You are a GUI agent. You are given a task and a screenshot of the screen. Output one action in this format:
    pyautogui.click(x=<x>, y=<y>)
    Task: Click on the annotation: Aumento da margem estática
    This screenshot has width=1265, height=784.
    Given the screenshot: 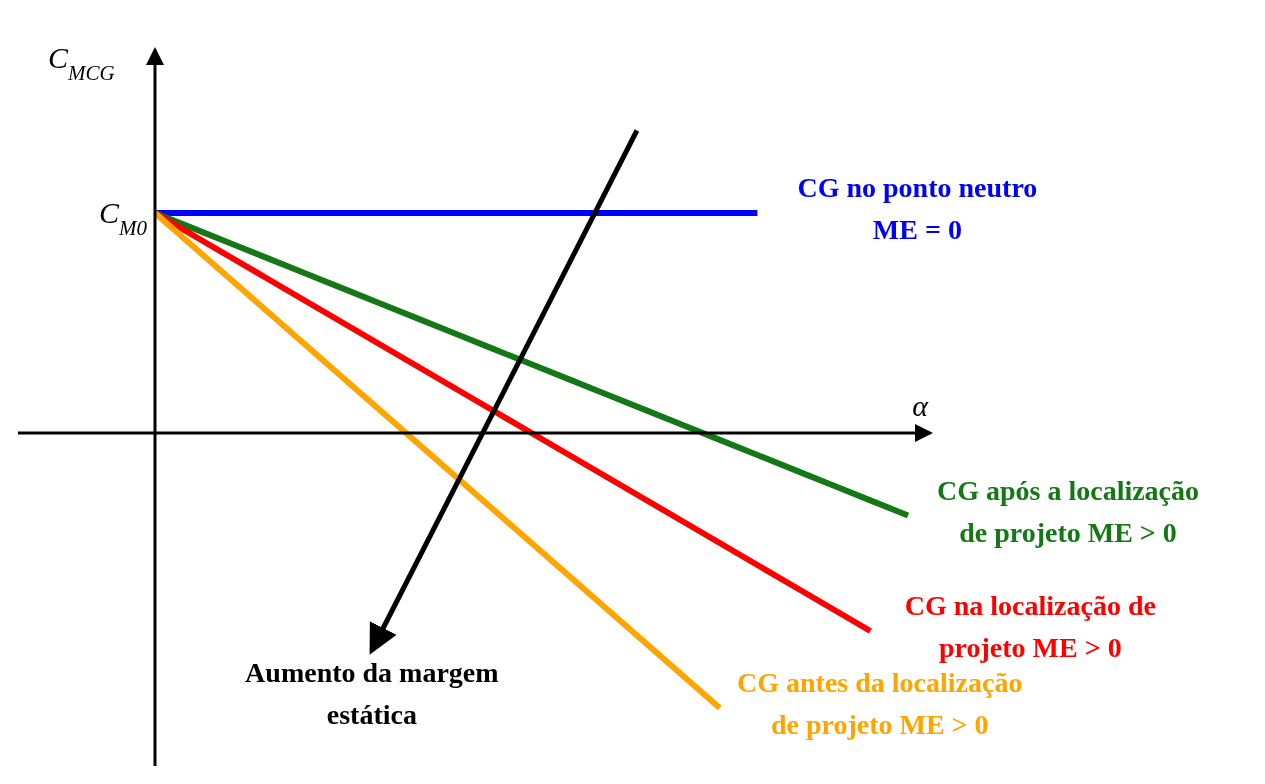 What is the action you would take?
    pyautogui.click(x=372, y=694)
    